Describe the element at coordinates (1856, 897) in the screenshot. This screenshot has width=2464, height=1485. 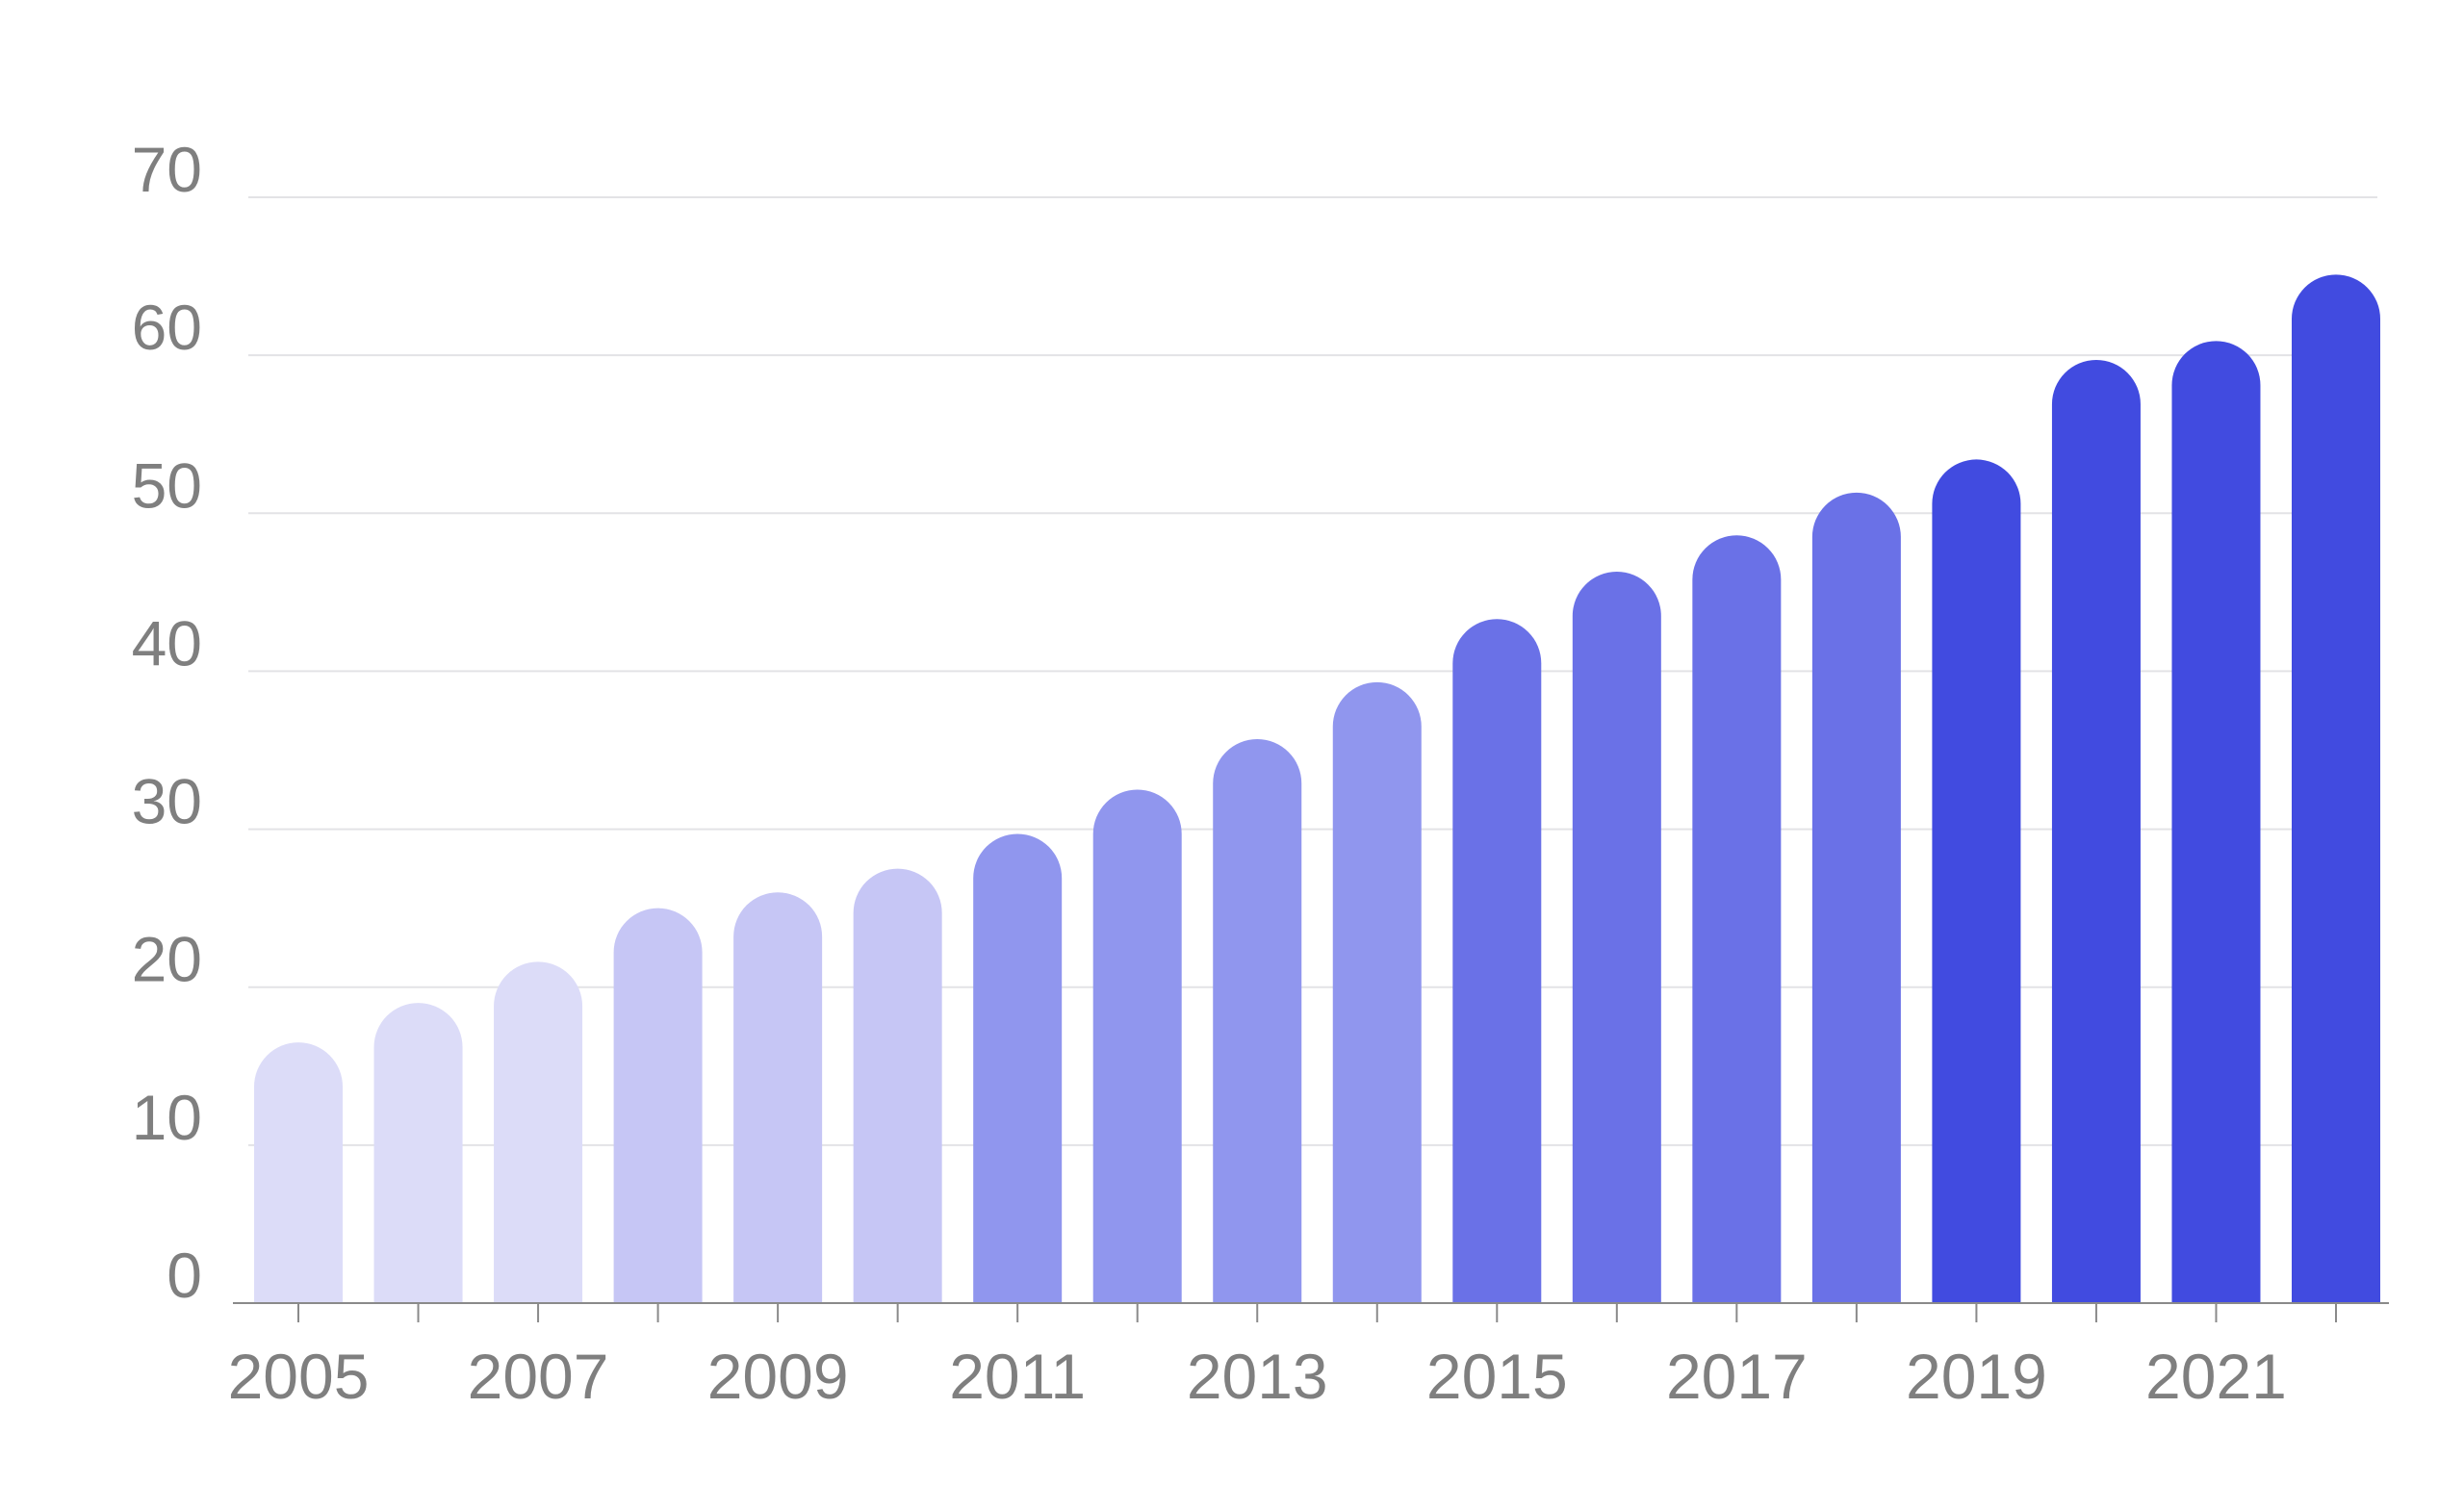
I see `bar-2018` at that location.